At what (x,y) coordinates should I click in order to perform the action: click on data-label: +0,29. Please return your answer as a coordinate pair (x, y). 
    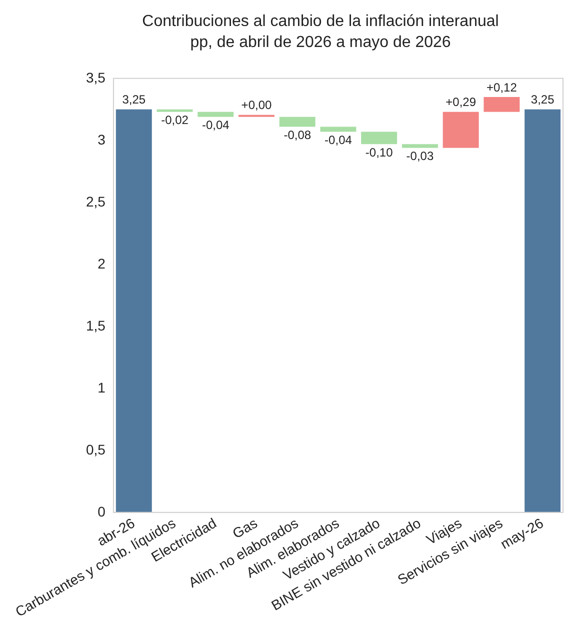
    Looking at the image, I should click on (461, 102).